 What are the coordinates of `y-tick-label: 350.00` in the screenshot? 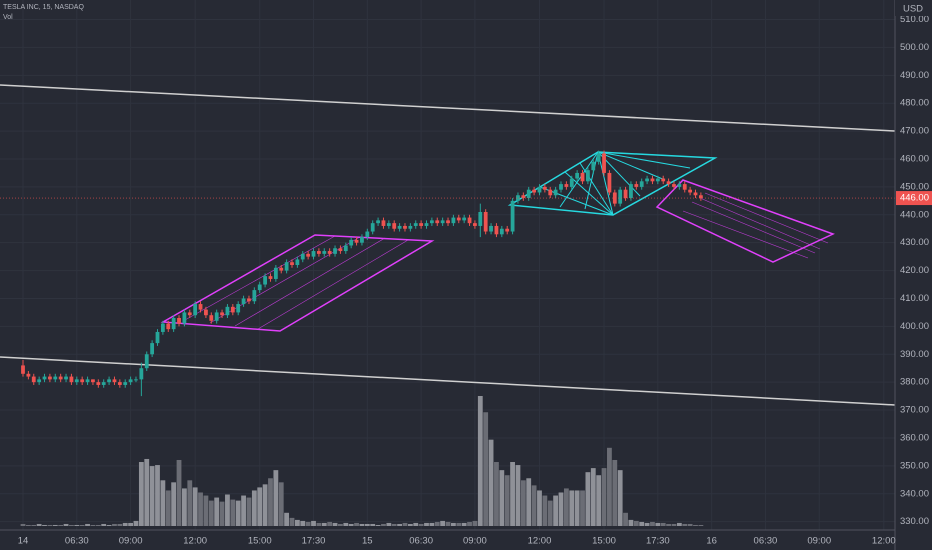 It's located at (914, 465).